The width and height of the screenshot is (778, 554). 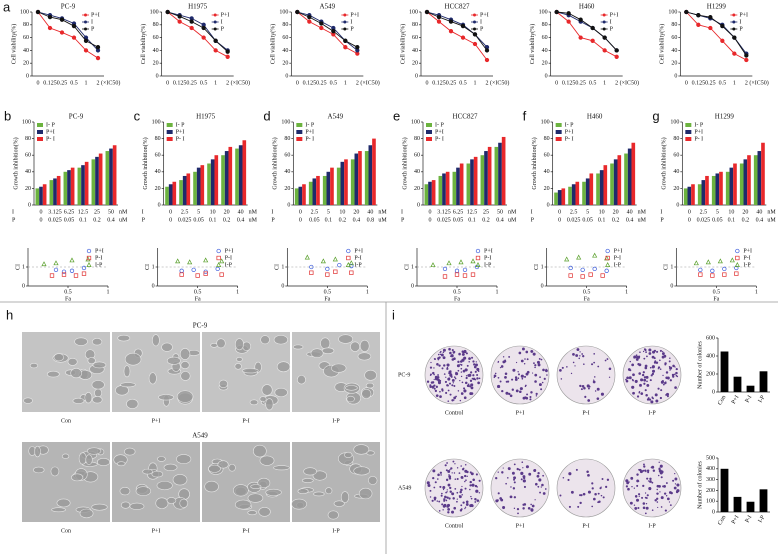 What do you see at coordinates (520, 488) in the screenshot?
I see `dish` at bounding box center [520, 488].